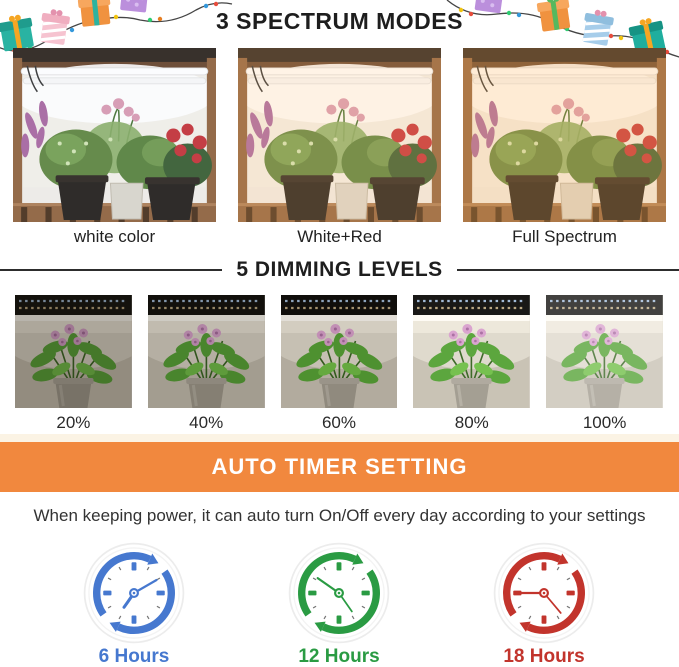  I want to click on spectrum-photo-full-spectrum, so click(564, 135).